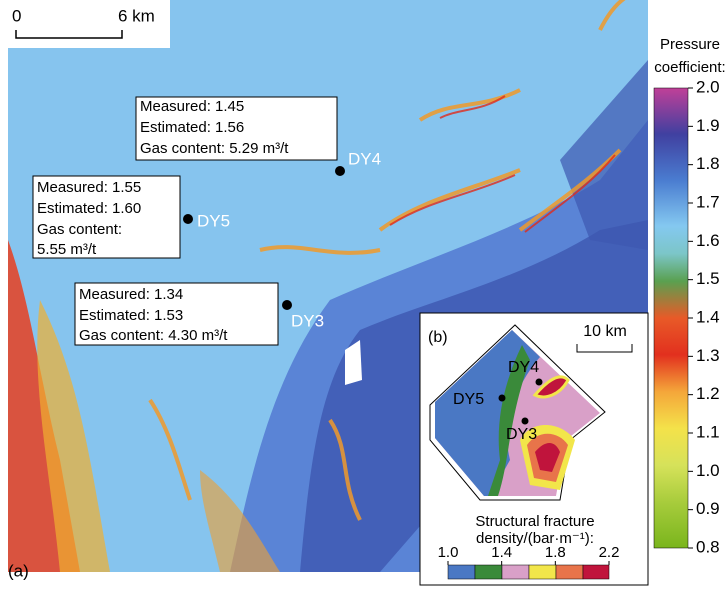 The image size is (728, 595). What do you see at coordinates (708, 316) in the screenshot?
I see `colorbar-tick-label: 1.4` at bounding box center [708, 316].